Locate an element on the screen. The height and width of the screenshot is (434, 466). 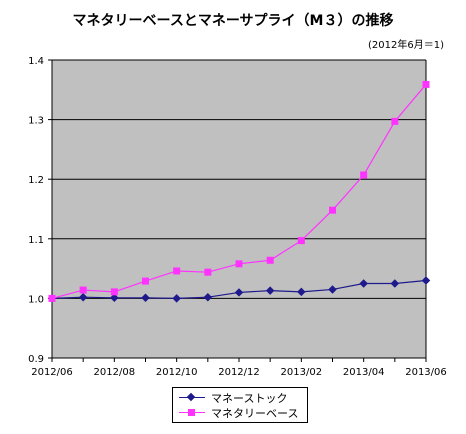
square-marker-icon is located at coordinates (192, 413).